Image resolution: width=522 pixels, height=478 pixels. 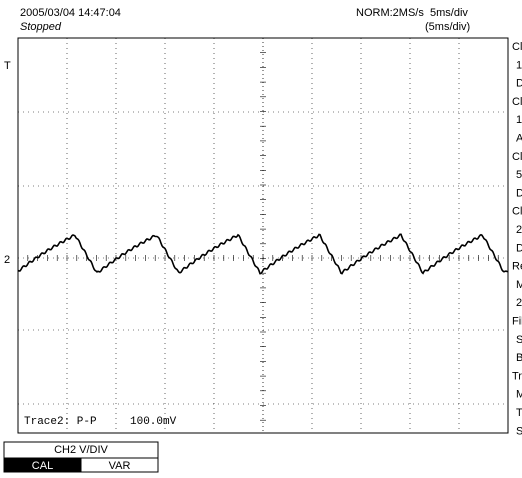 What do you see at coordinates (60, 422) in the screenshot?
I see `measurement-label: Trace2: P-P` at bounding box center [60, 422].